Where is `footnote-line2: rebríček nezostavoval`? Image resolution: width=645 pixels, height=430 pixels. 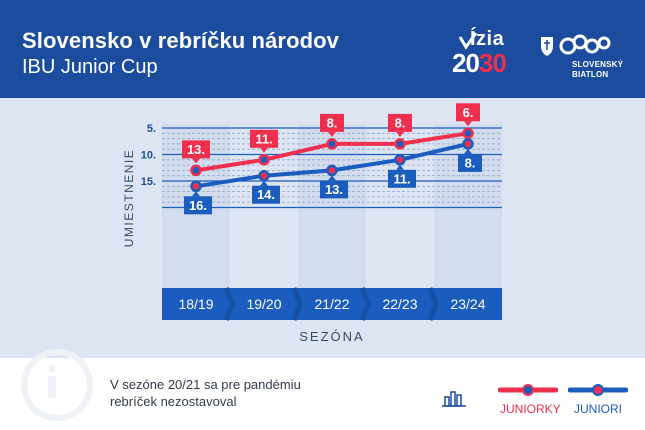 footnote-line2: rebríček nezostavoval is located at coordinates (173, 401).